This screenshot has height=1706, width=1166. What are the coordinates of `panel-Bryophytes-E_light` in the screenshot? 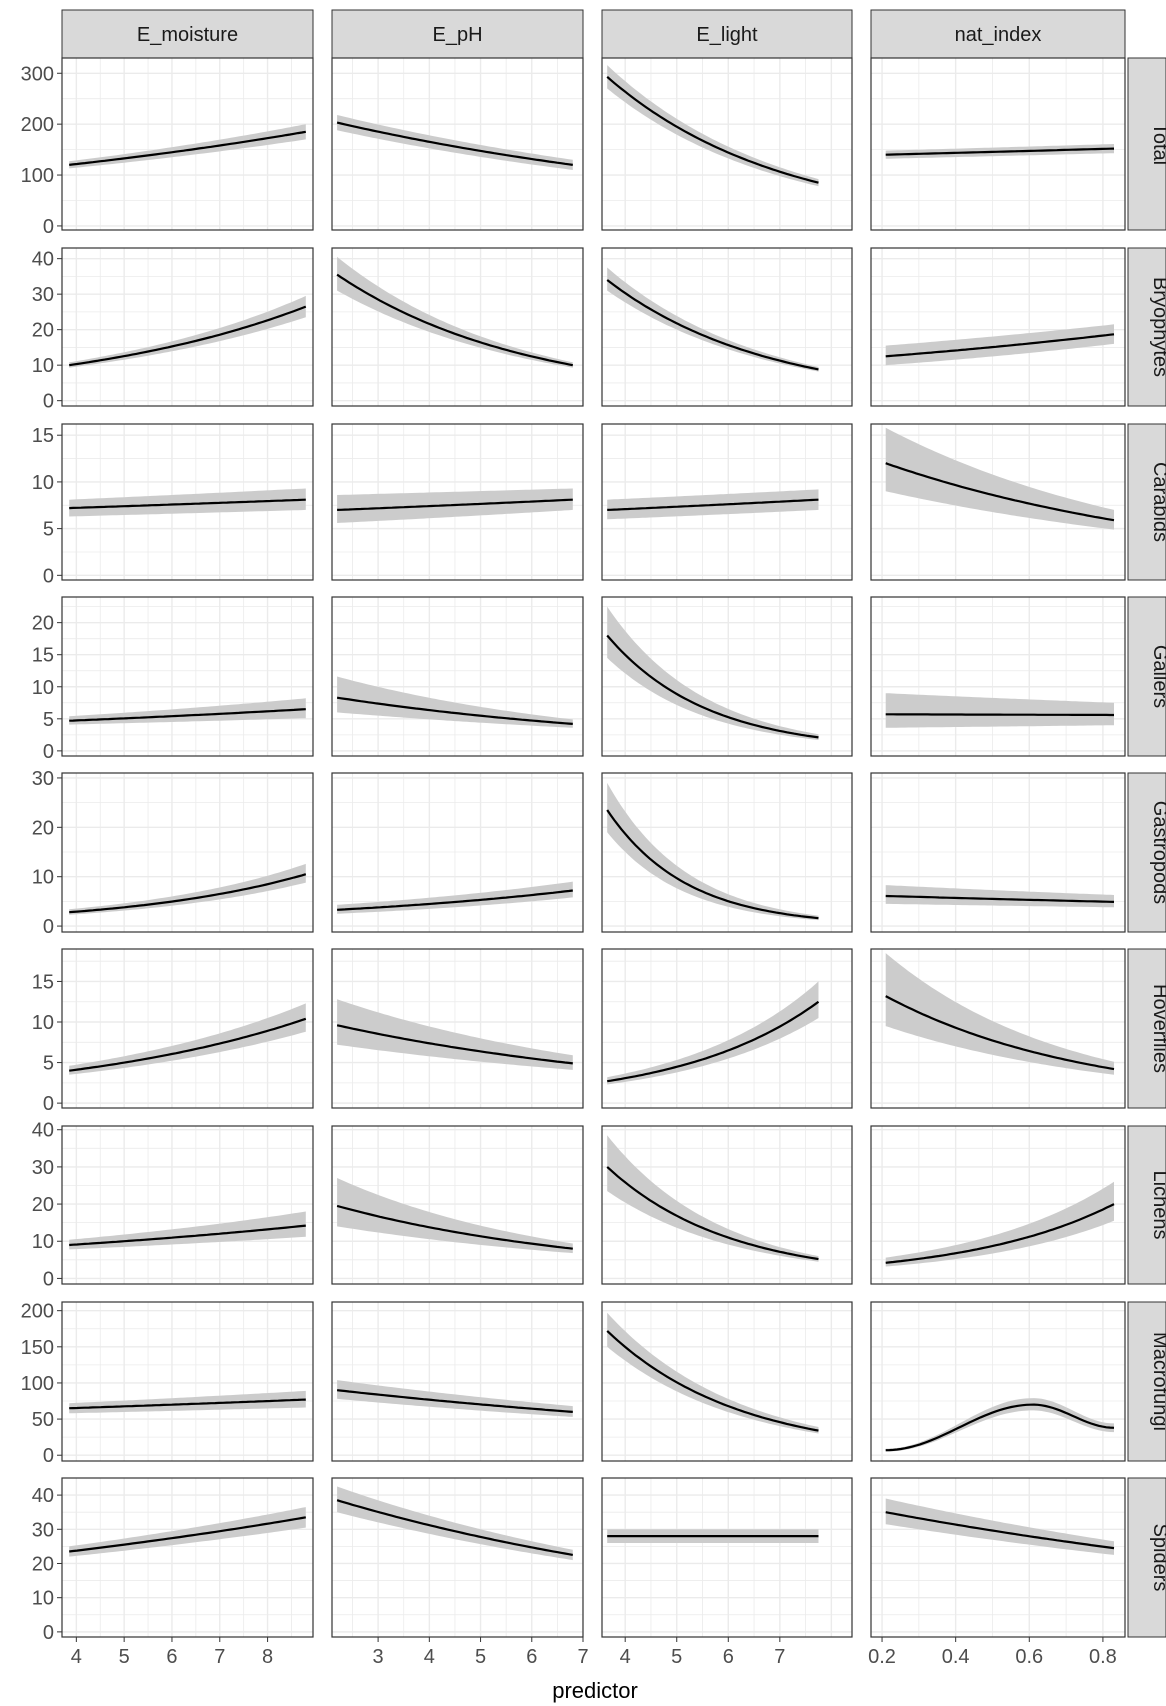 It's located at (727, 327).